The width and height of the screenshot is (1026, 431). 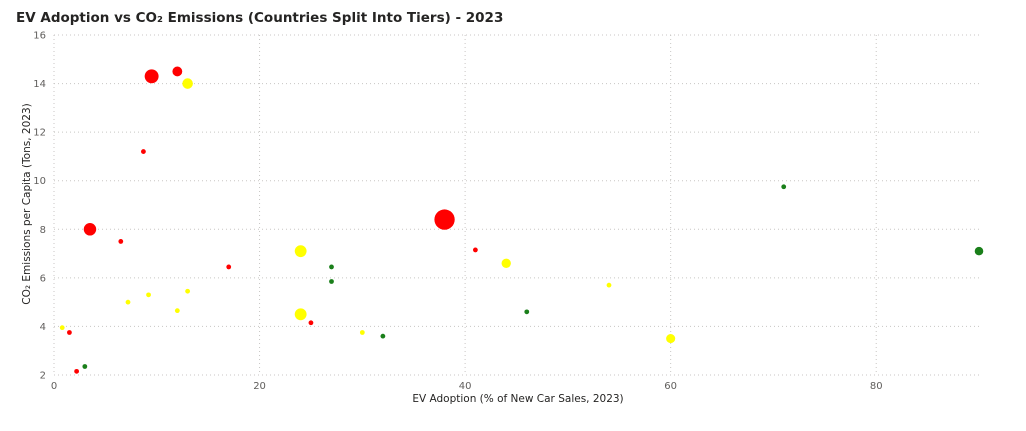 What do you see at coordinates (39, 36) in the screenshot?
I see `y-tick-label: 16` at bounding box center [39, 36].